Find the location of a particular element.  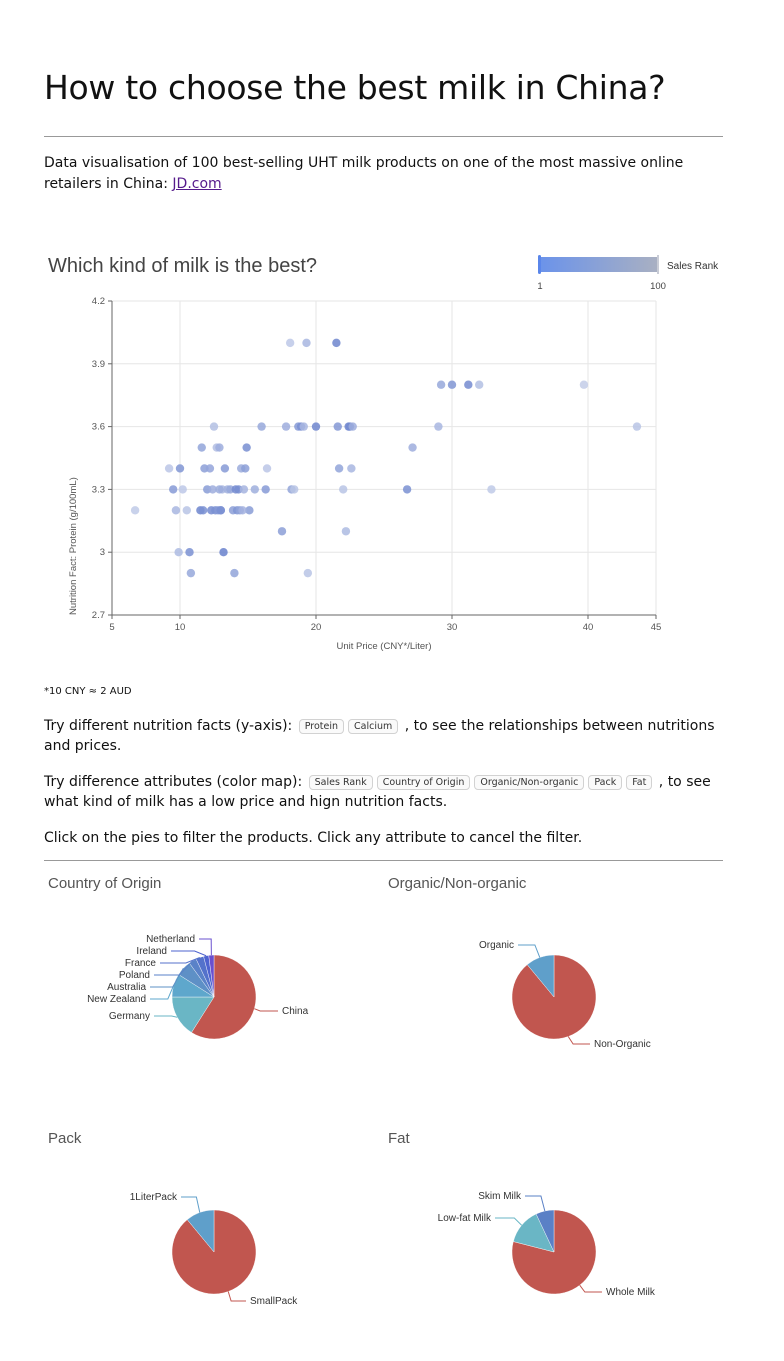

sales-rank-visual-map: Sales Rank 1 100 is located at coordinates (628, 273).